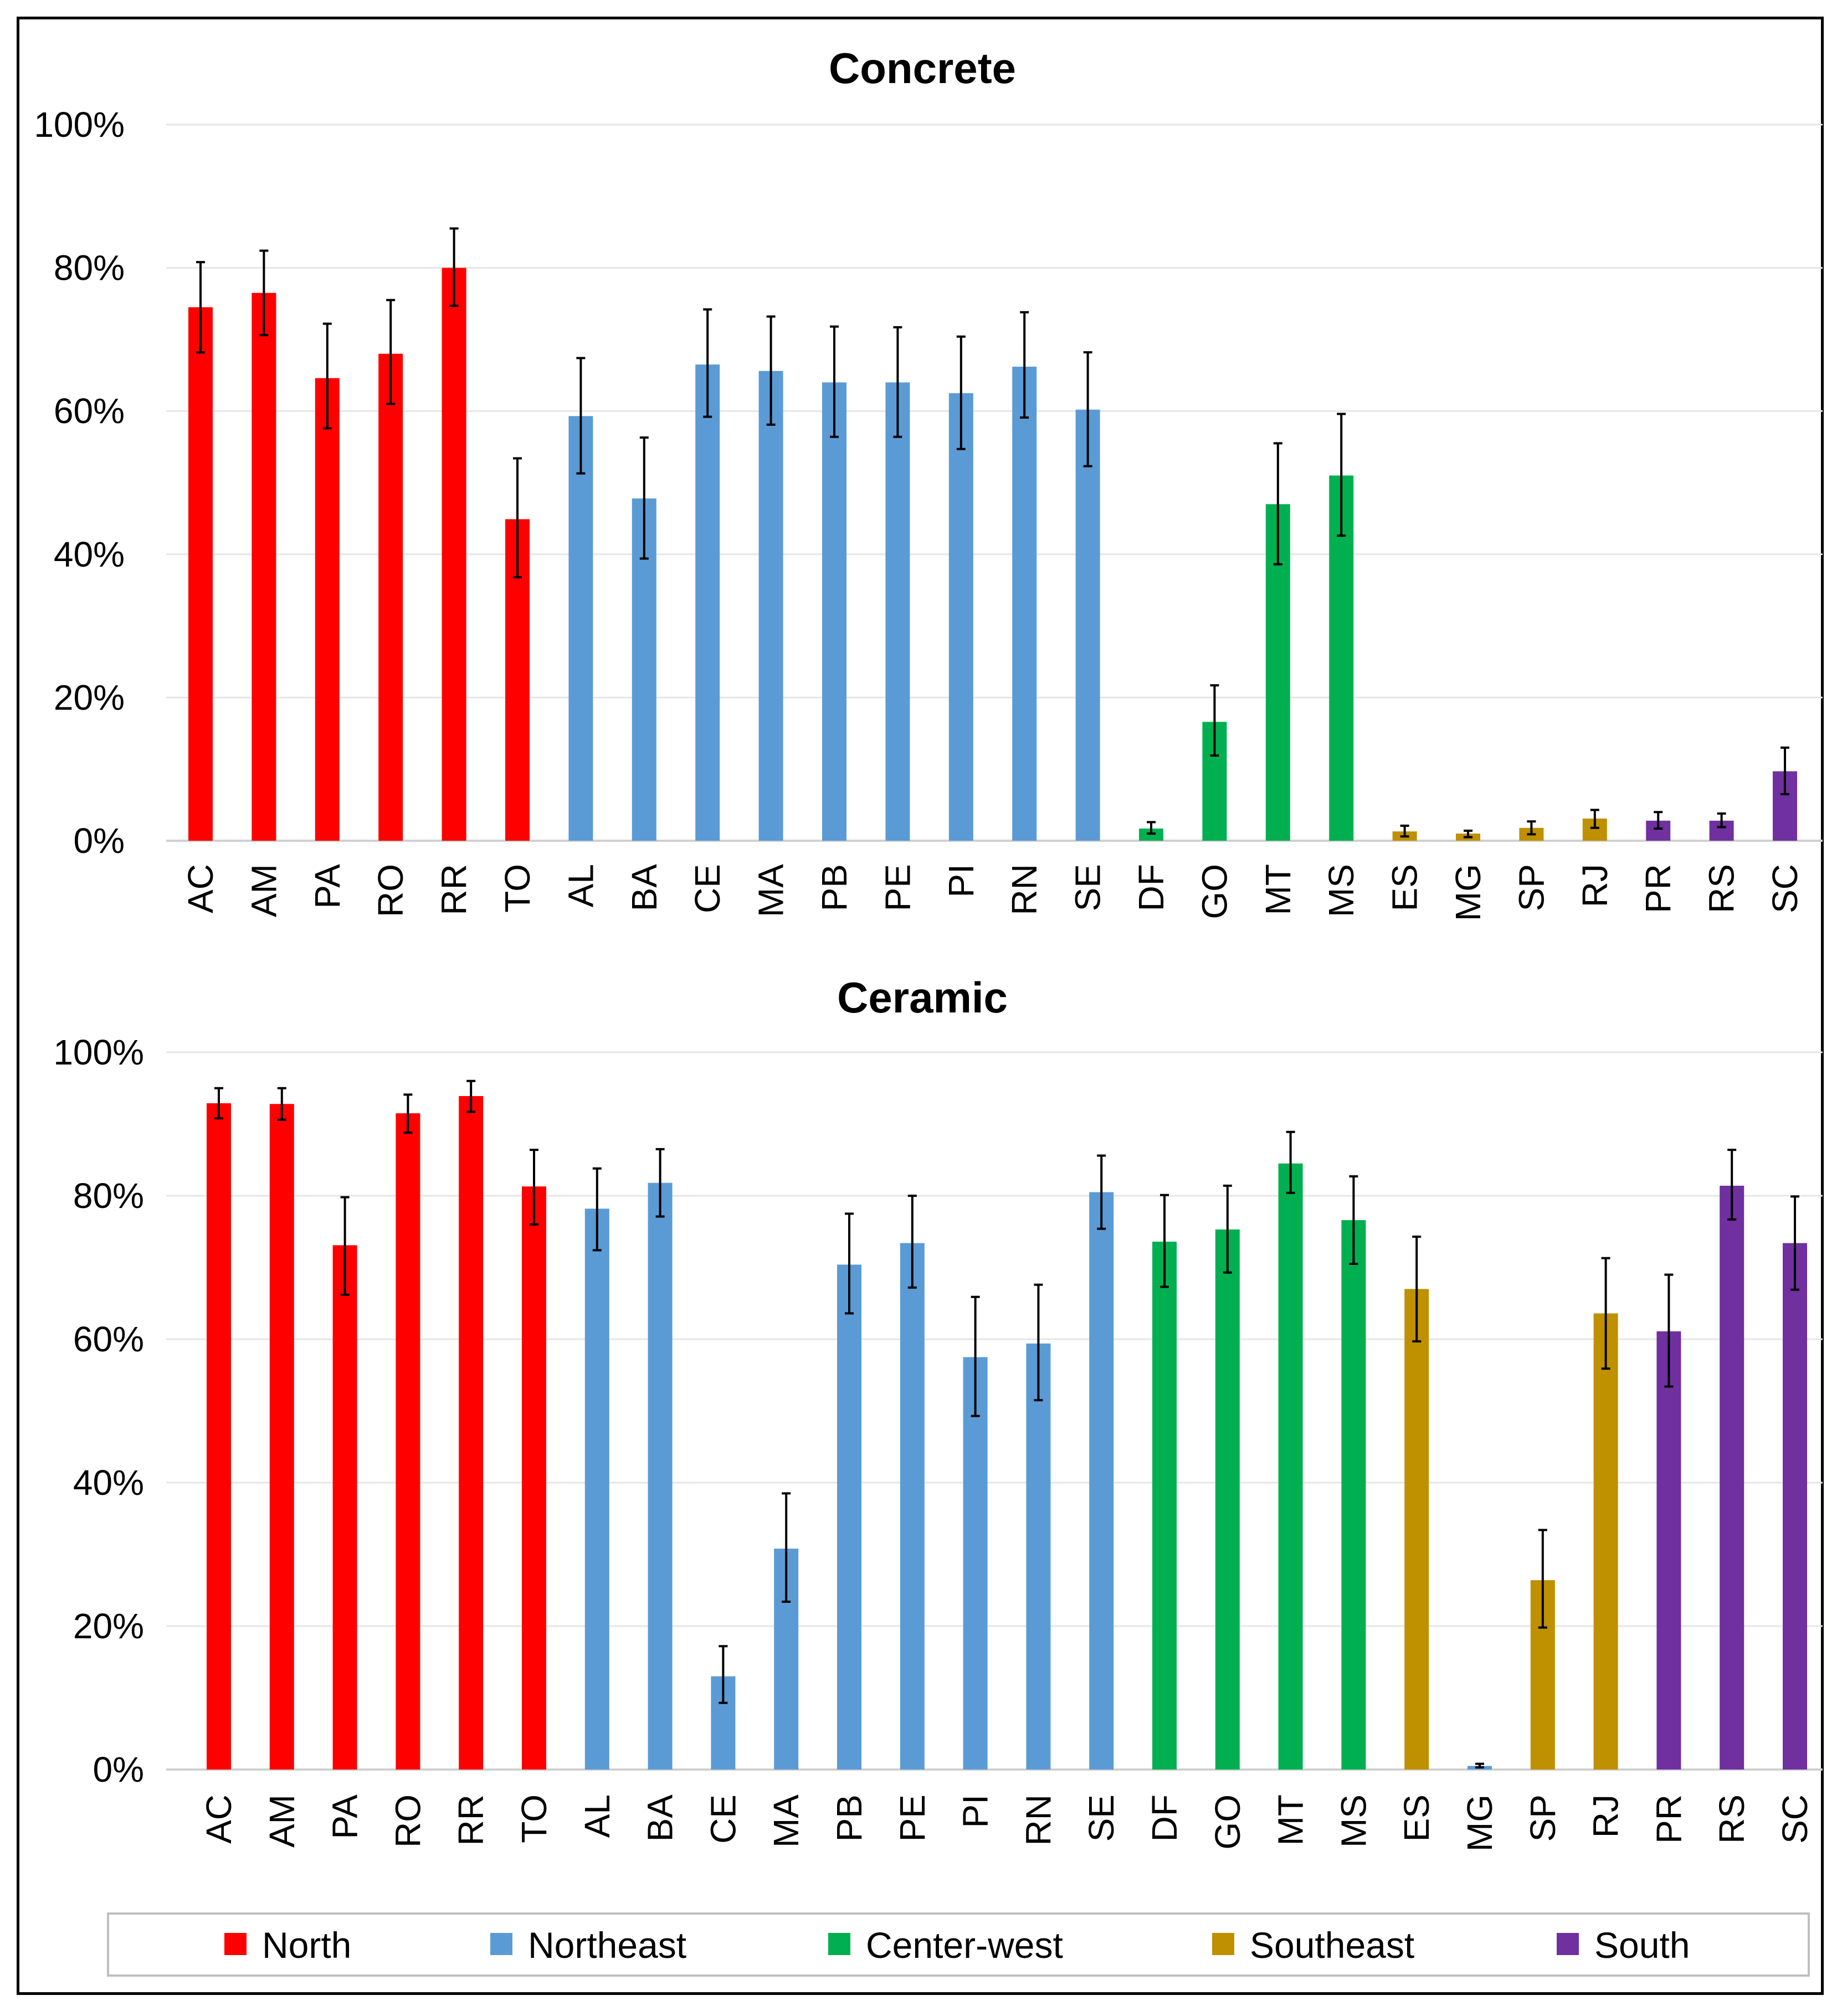 The image size is (1842, 2016). What do you see at coordinates (264, 890) in the screenshot?
I see `x-tick-label-am: AM` at bounding box center [264, 890].